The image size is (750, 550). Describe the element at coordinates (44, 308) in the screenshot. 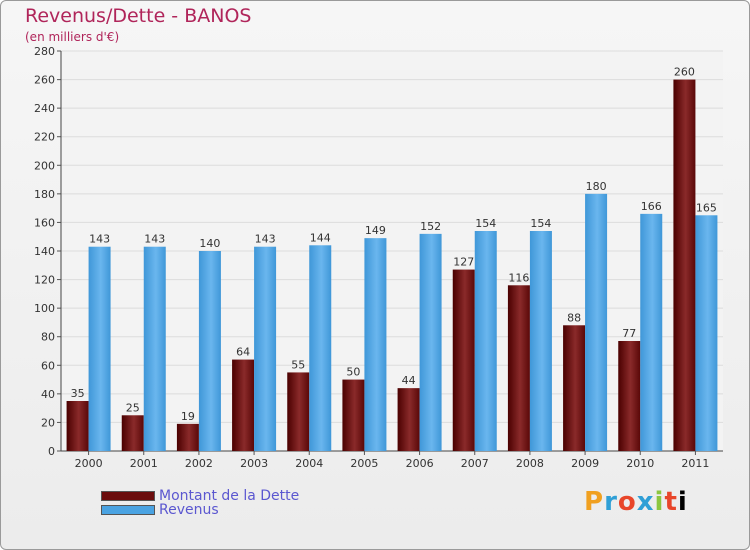

I see `y-tick-label: 100` at that location.